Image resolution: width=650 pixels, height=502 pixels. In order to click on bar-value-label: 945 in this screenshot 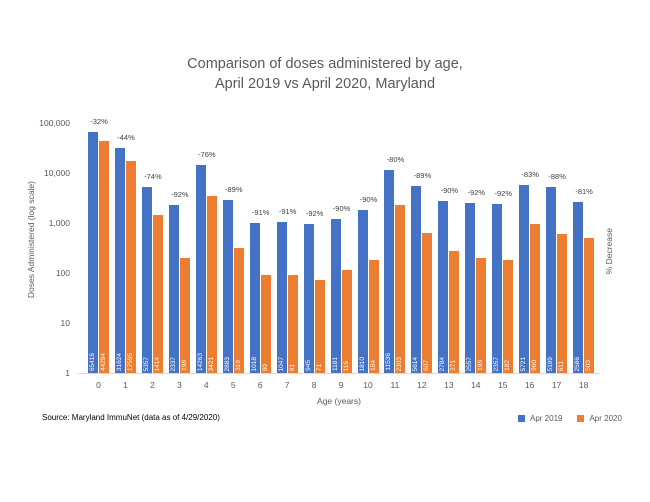, I will do `click(308, 365)`.